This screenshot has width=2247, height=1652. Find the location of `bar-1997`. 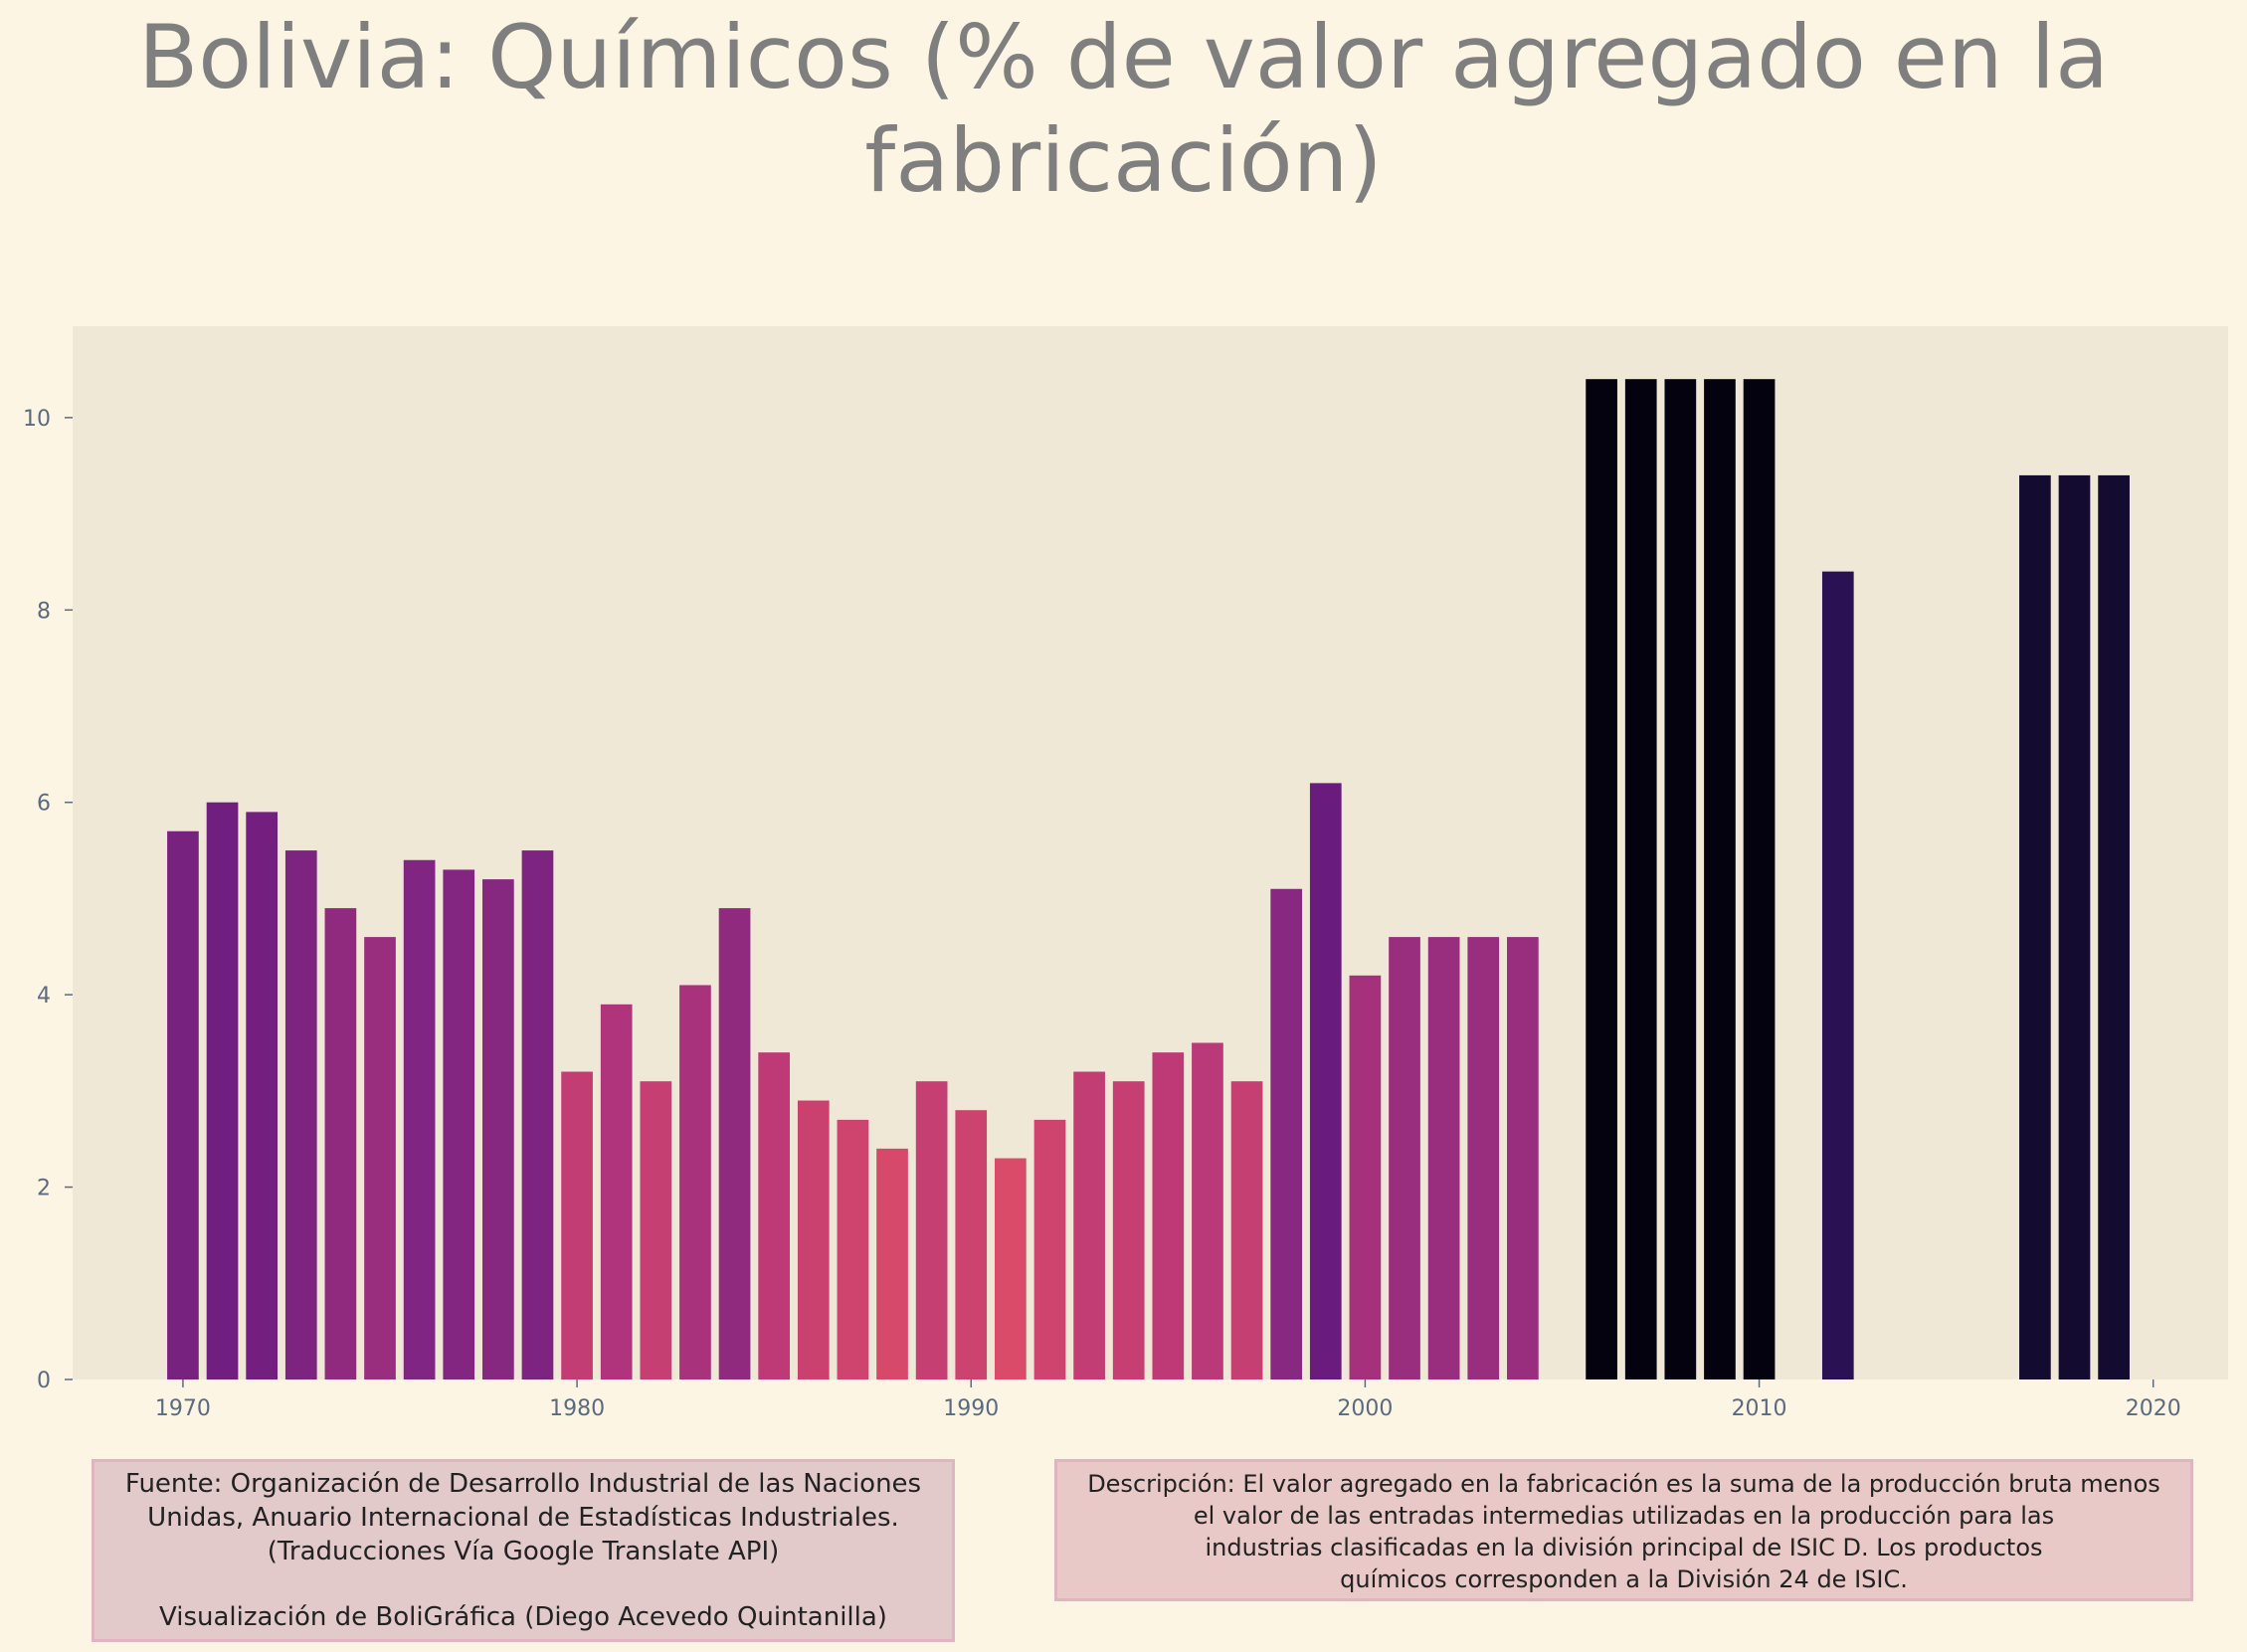

bar-1997 is located at coordinates (1247, 1230).